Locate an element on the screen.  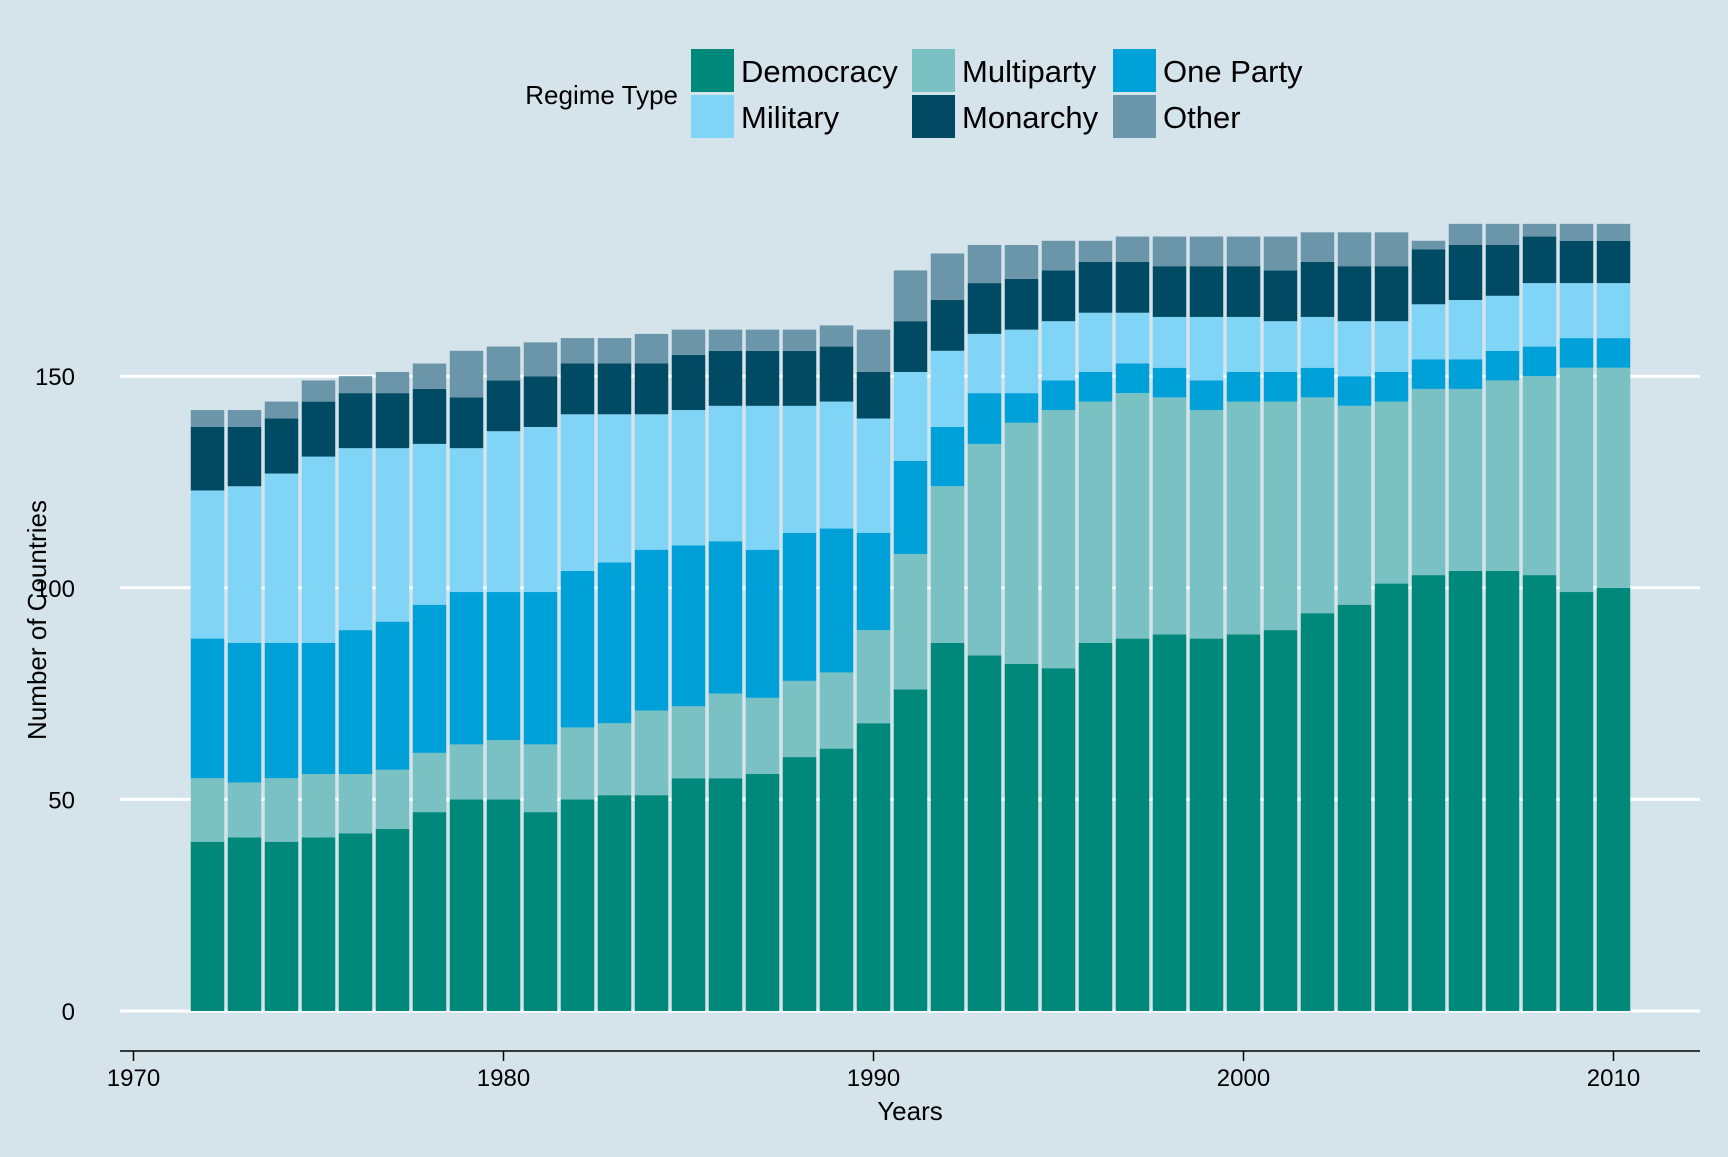
bar-monarchy-1983 is located at coordinates (614, 389).